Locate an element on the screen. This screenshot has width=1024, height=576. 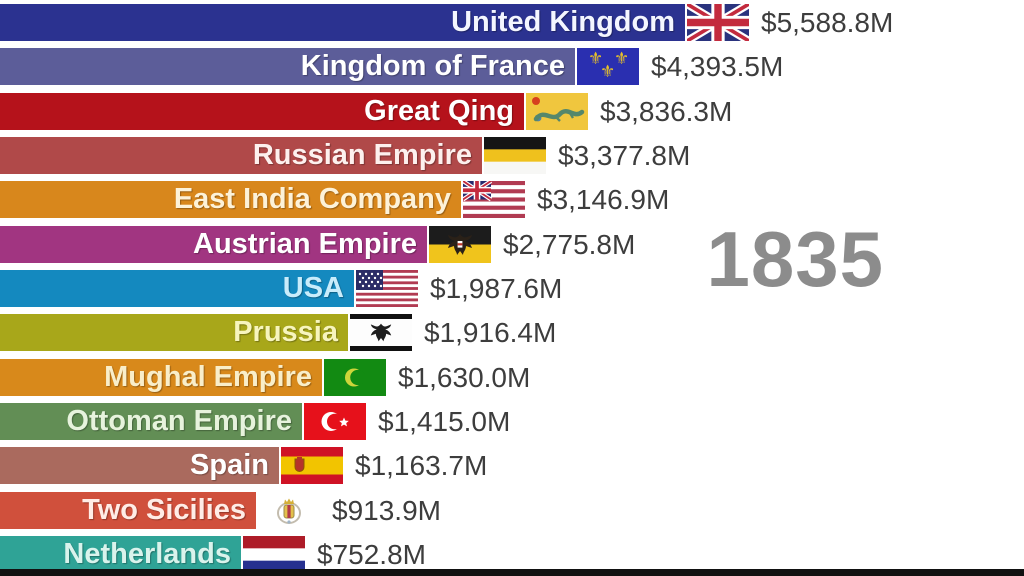
bar: East India Company is located at coordinates (230, 199).